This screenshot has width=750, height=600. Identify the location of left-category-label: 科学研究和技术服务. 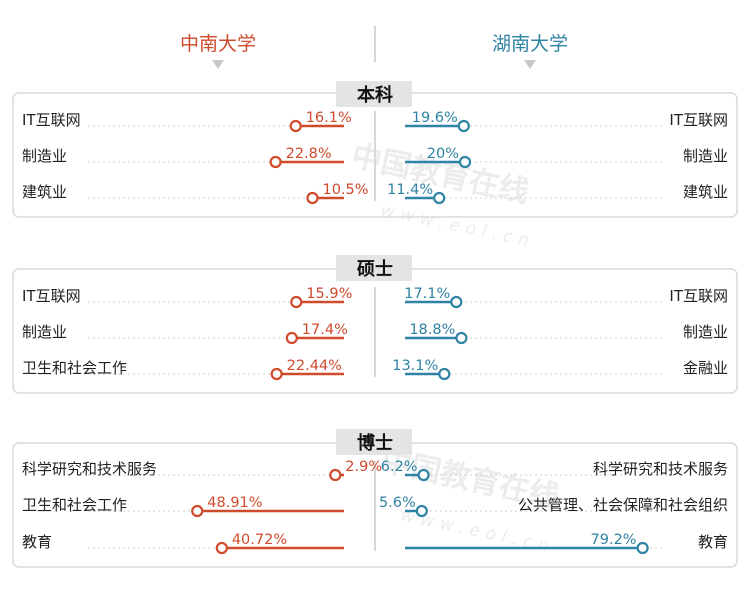
(89, 469).